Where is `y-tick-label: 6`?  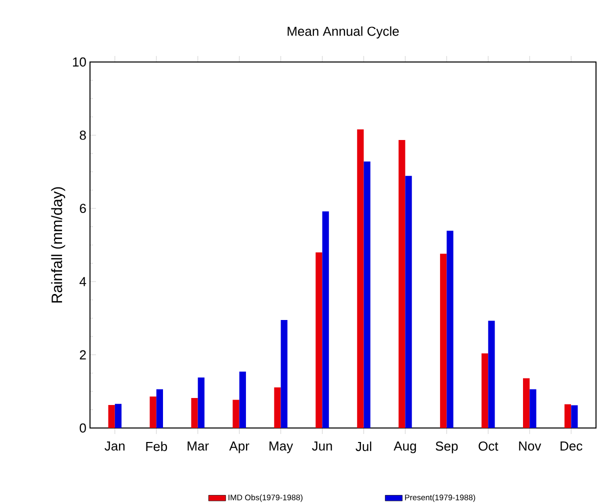
y-tick-label: 6 is located at coordinates (83, 208).